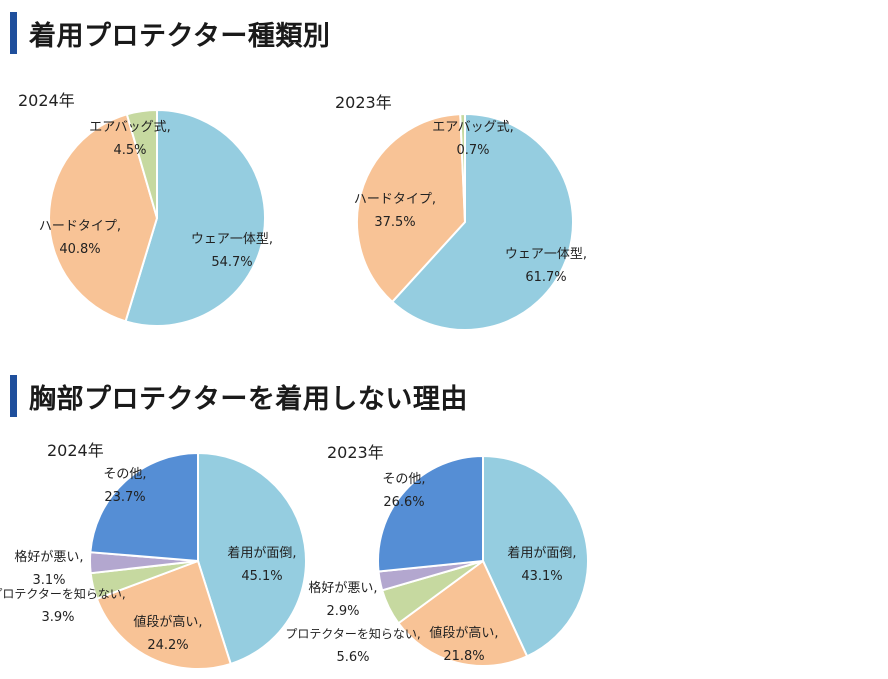 The width and height of the screenshot is (888, 679). Describe the element at coordinates (472, 150) in the screenshot. I see `slice-label-value: 0.7%` at that location.